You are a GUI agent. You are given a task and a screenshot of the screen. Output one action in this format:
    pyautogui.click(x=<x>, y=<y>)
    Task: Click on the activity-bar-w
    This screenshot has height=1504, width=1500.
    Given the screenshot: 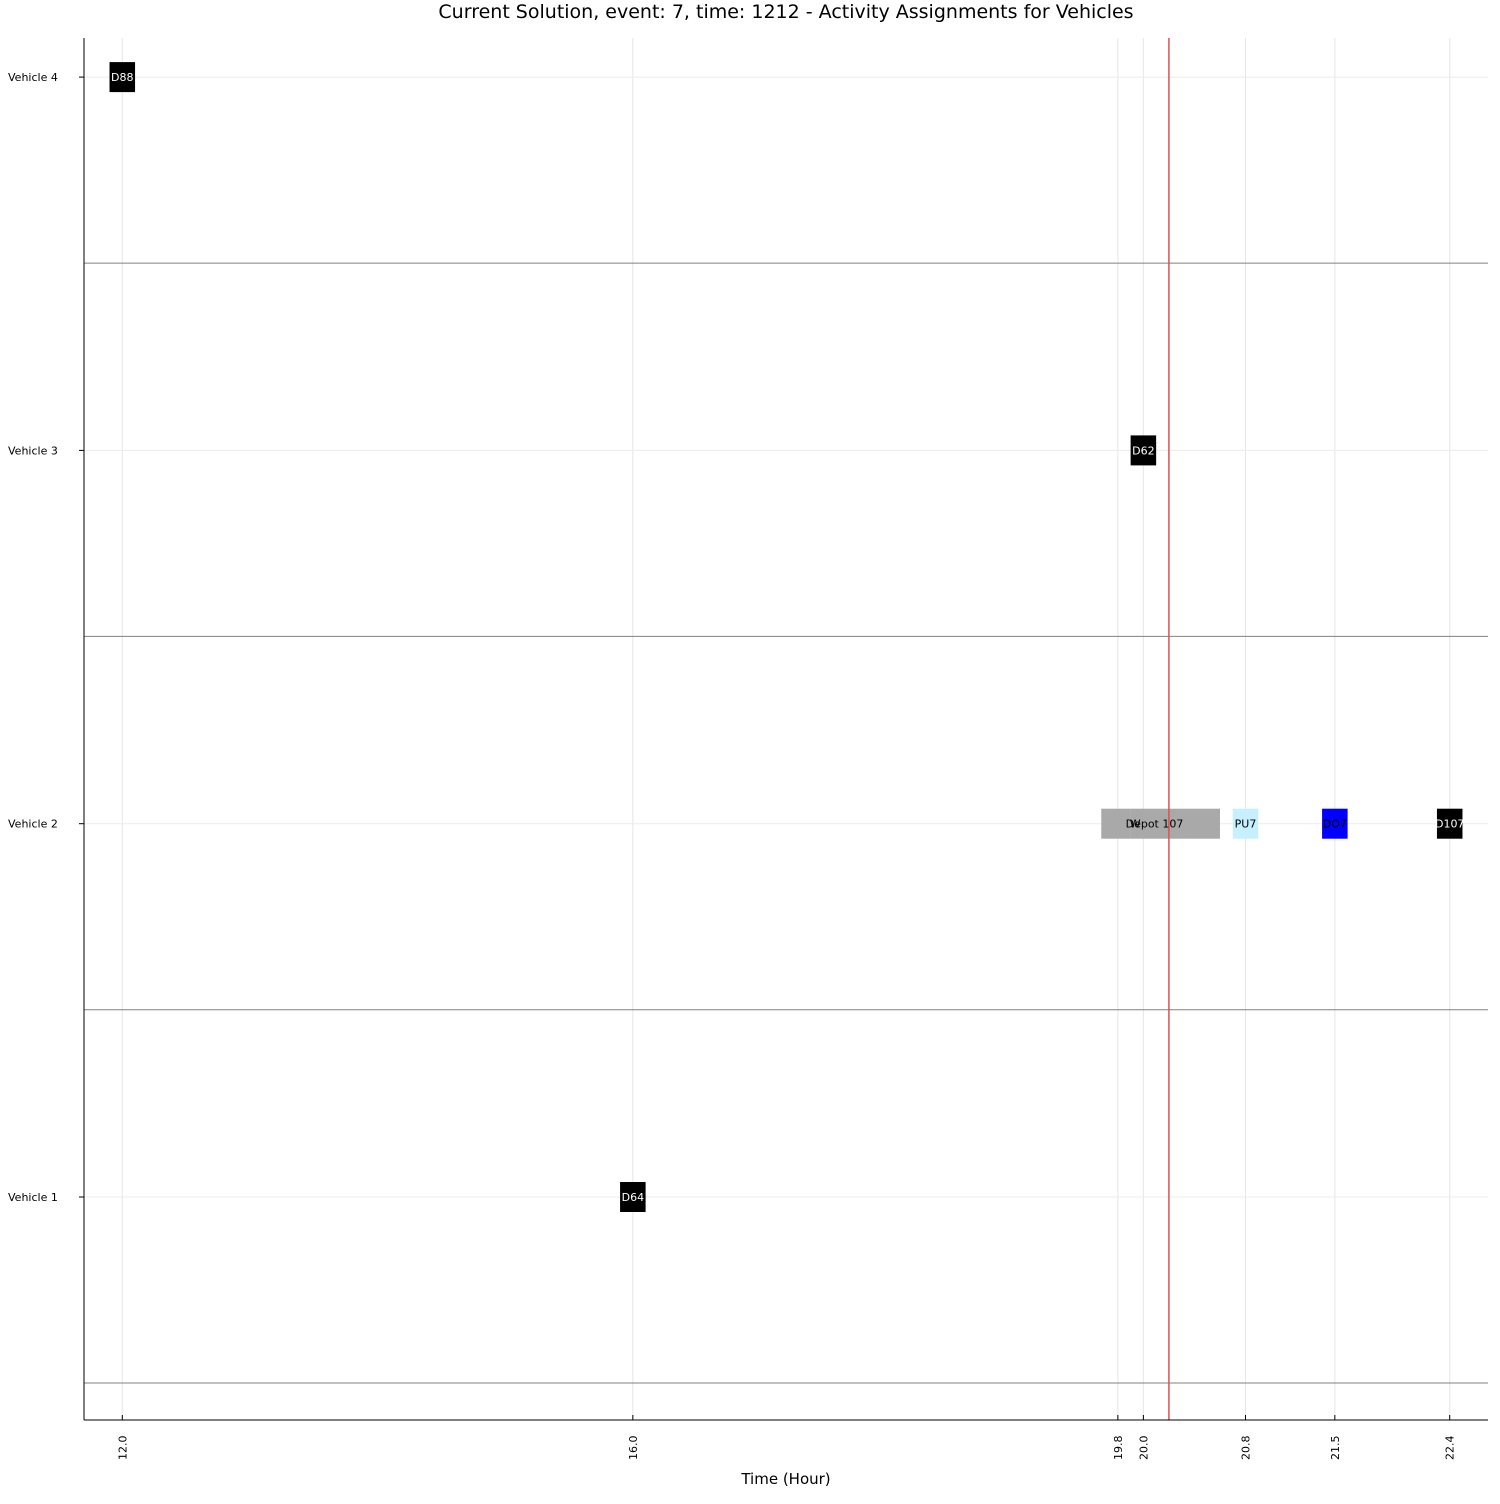 What is the action you would take?
    pyautogui.click(x=1116, y=823)
    